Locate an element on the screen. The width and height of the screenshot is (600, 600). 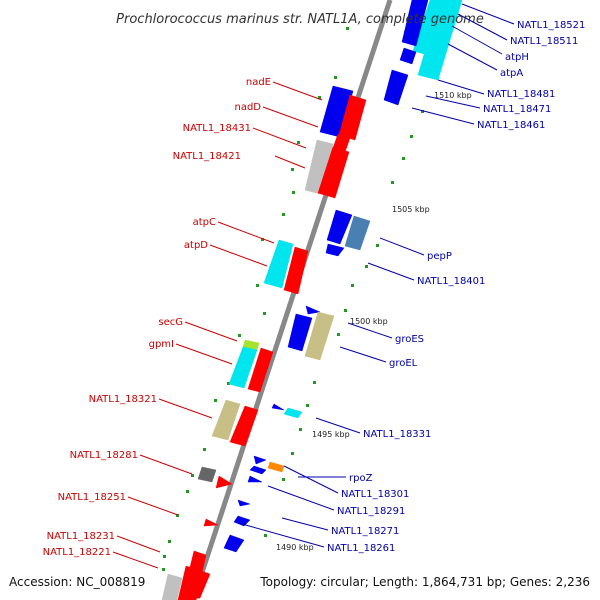
gene-NATL1_18221-b is located at coordinates (194, 582).